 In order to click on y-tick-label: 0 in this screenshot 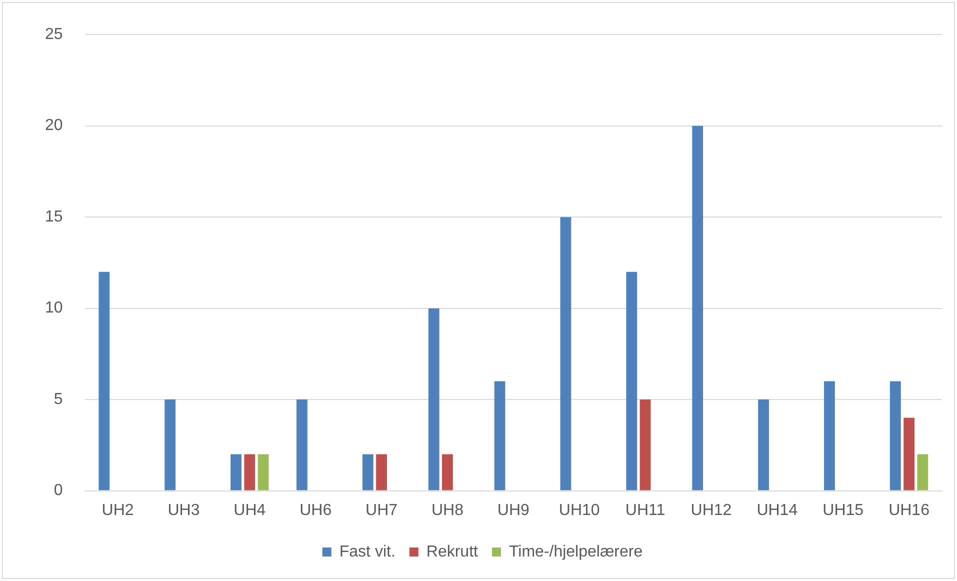, I will do `click(58, 491)`.